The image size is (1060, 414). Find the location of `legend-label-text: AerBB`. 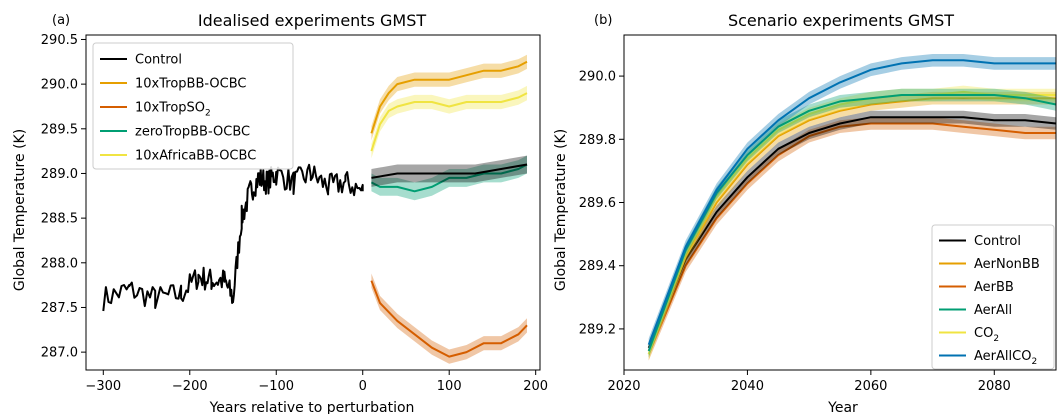

legend-label-text: AerBB is located at coordinates (994, 287).